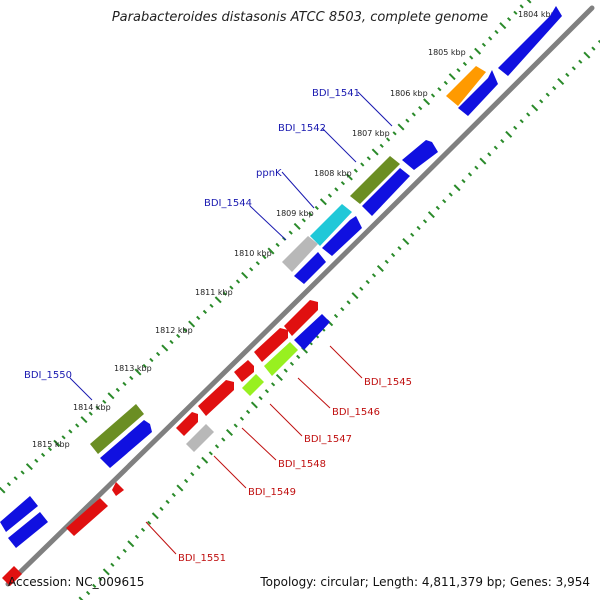  I want to click on gene-lime-a, so click(281, 359).